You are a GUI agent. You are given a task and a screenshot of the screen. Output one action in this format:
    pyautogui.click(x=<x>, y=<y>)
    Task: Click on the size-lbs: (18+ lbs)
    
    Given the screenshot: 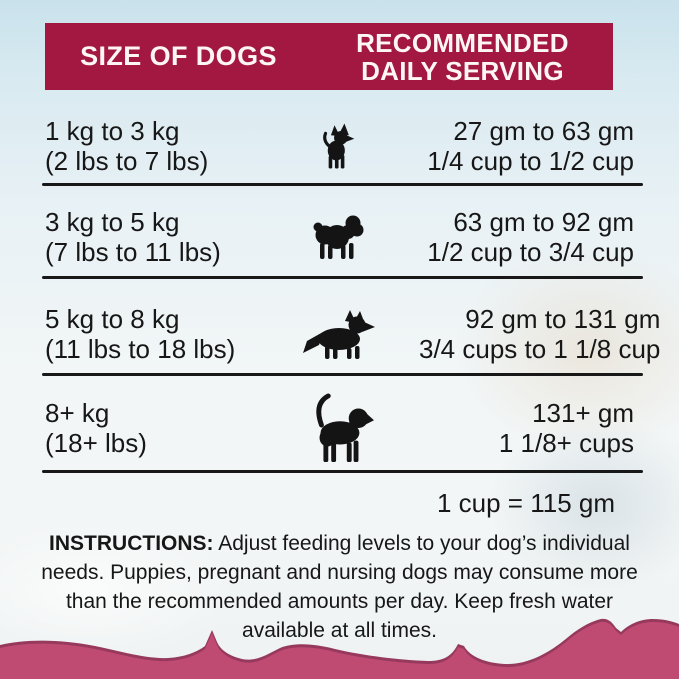 What is the action you would take?
    pyautogui.click(x=96, y=443)
    